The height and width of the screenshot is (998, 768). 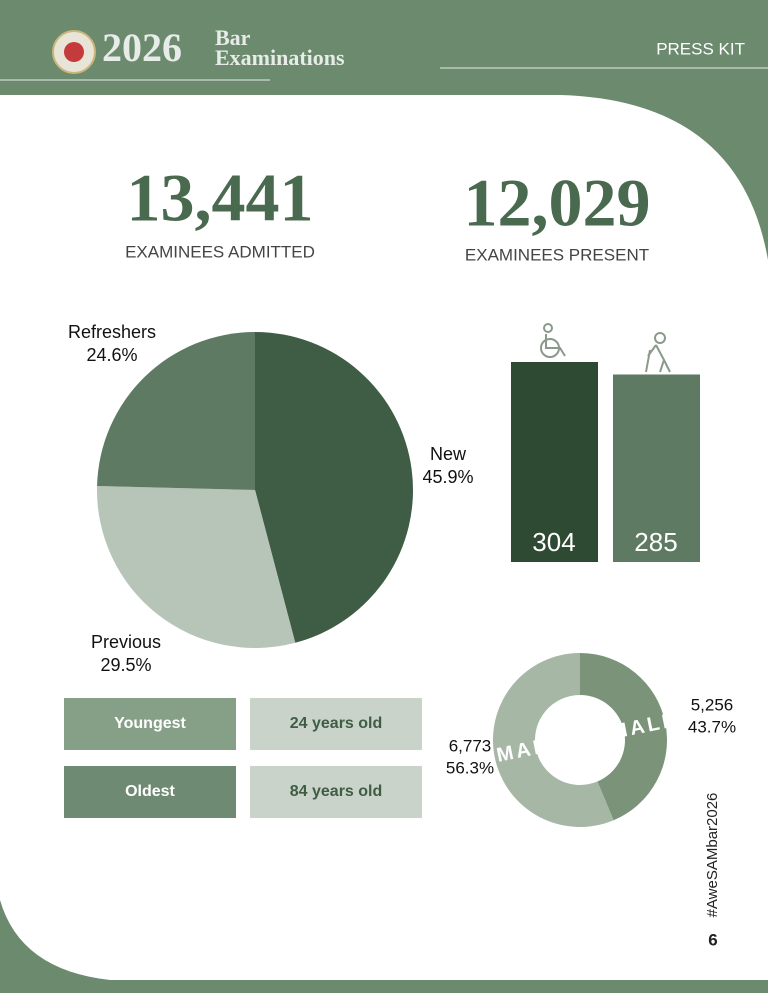 I want to click on slice-value: 24.6%, so click(x=111, y=355).